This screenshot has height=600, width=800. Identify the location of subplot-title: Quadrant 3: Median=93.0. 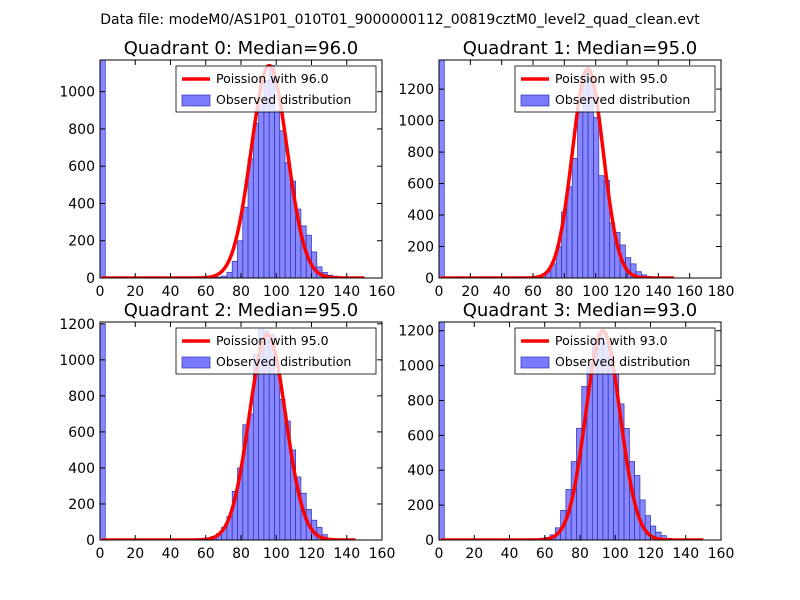
(580, 310).